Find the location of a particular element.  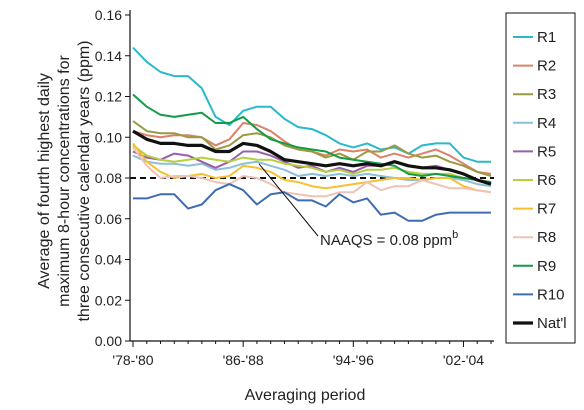

series-line-r10 is located at coordinates (312, 202).